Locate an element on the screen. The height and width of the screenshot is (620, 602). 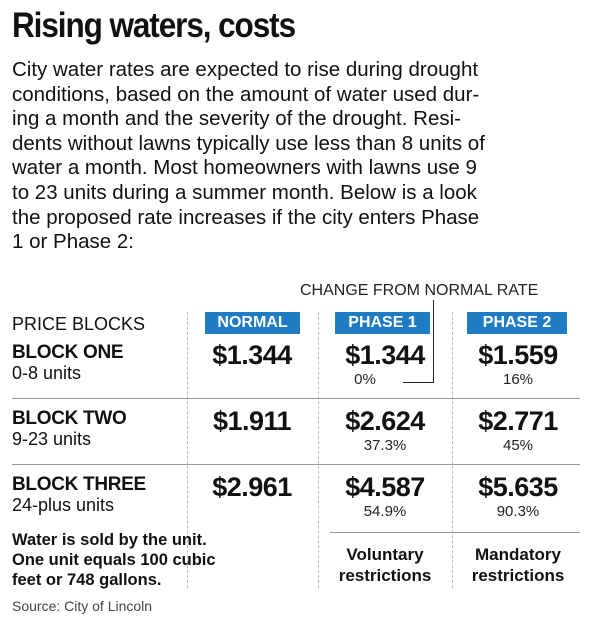
cell-phase1: $1.344 0% is located at coordinates (385, 364).